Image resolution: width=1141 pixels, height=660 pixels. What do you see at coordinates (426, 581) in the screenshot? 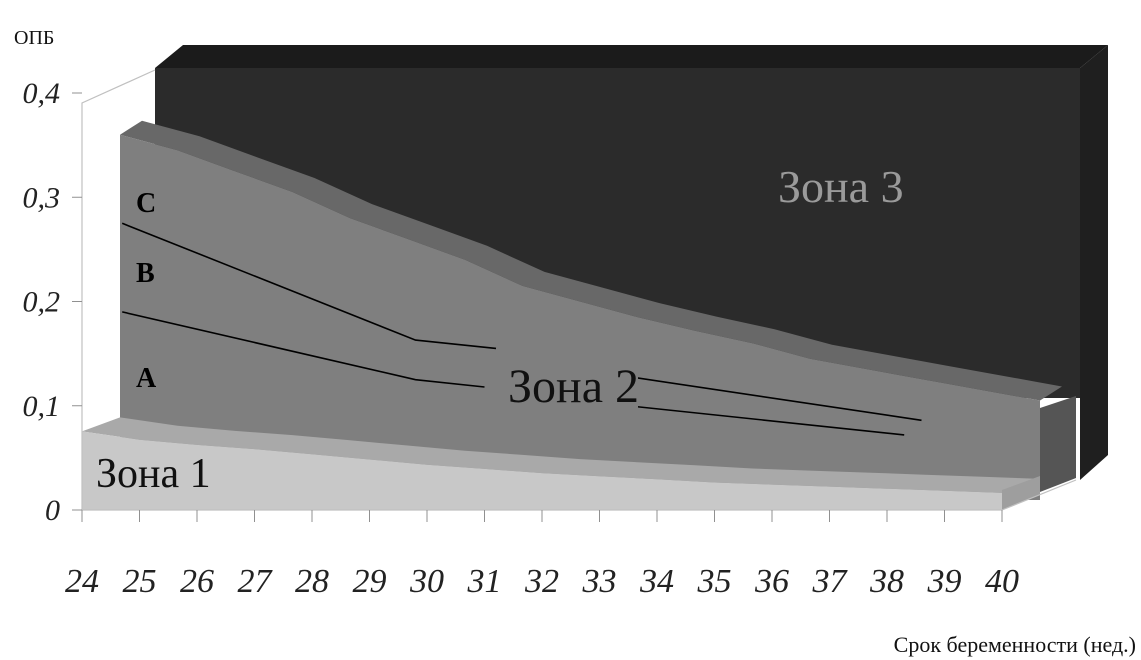
I see `x-tick-label: 30` at bounding box center [426, 581].